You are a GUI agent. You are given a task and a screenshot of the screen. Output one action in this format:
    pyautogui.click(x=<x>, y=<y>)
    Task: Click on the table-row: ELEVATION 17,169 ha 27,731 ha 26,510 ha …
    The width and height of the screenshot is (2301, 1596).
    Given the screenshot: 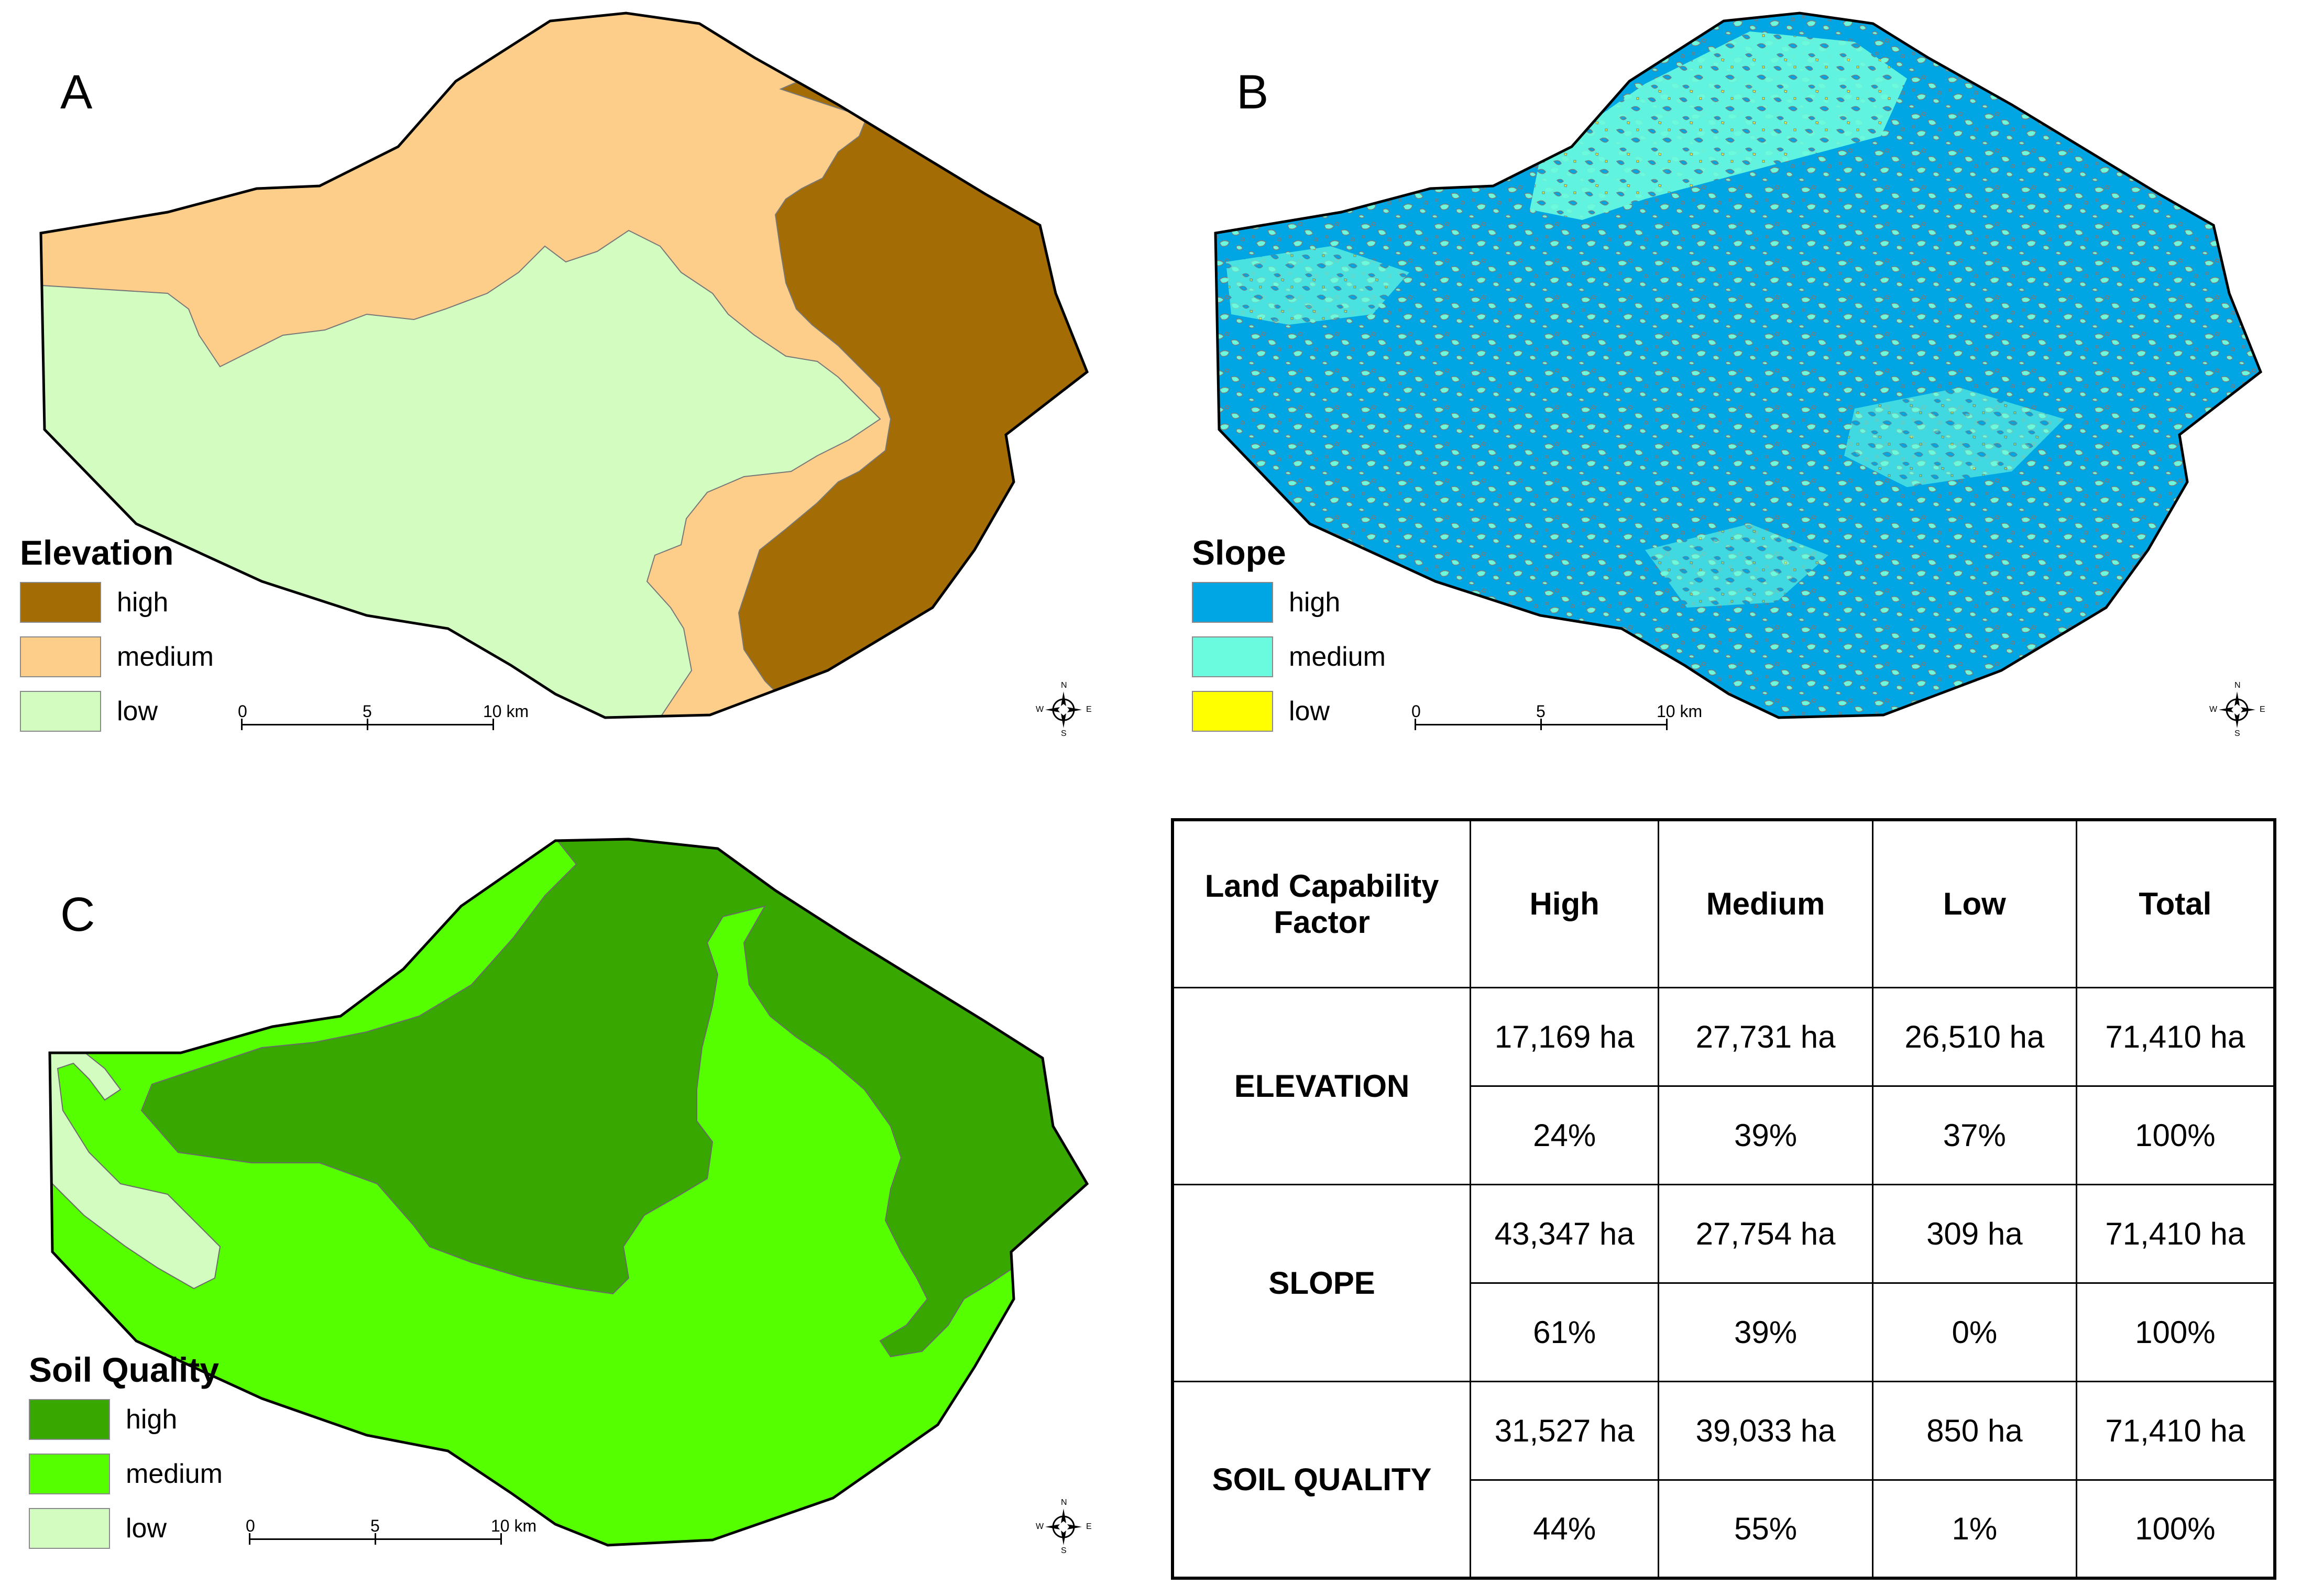 What is the action you would take?
    pyautogui.click(x=1723, y=1085)
    